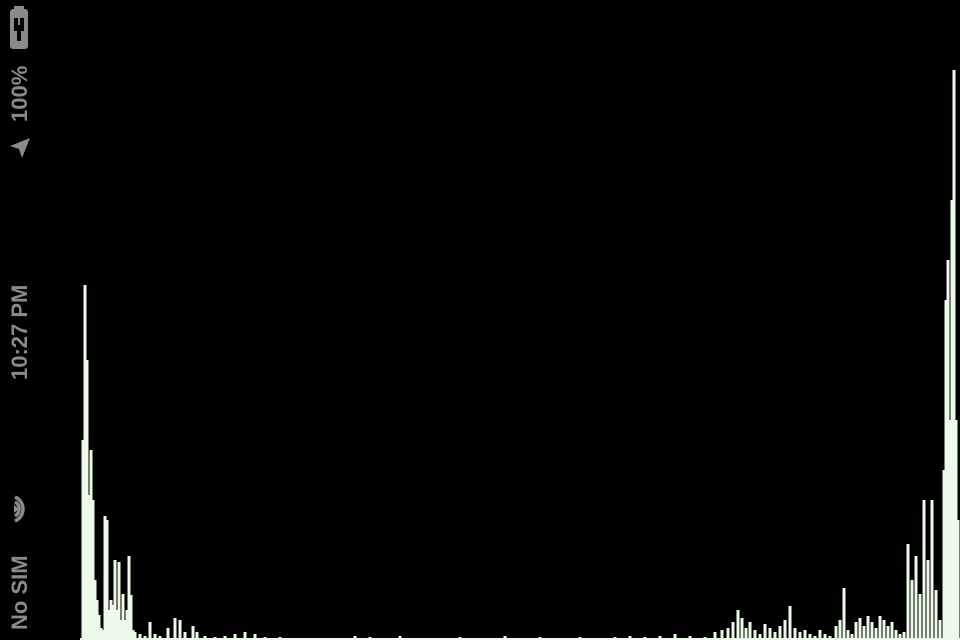 This screenshot has height=640, width=960. What do you see at coordinates (19, 28) in the screenshot?
I see `battery-charging-icon` at bounding box center [19, 28].